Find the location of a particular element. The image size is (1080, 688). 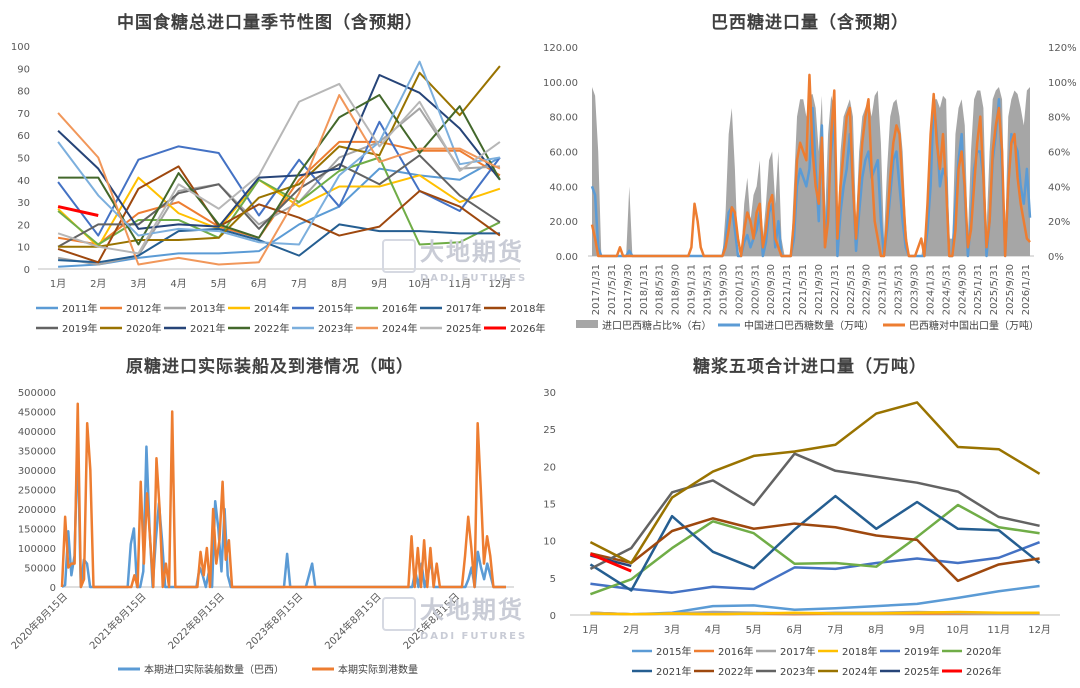

logo-icon is located at coordinates (399, 255).